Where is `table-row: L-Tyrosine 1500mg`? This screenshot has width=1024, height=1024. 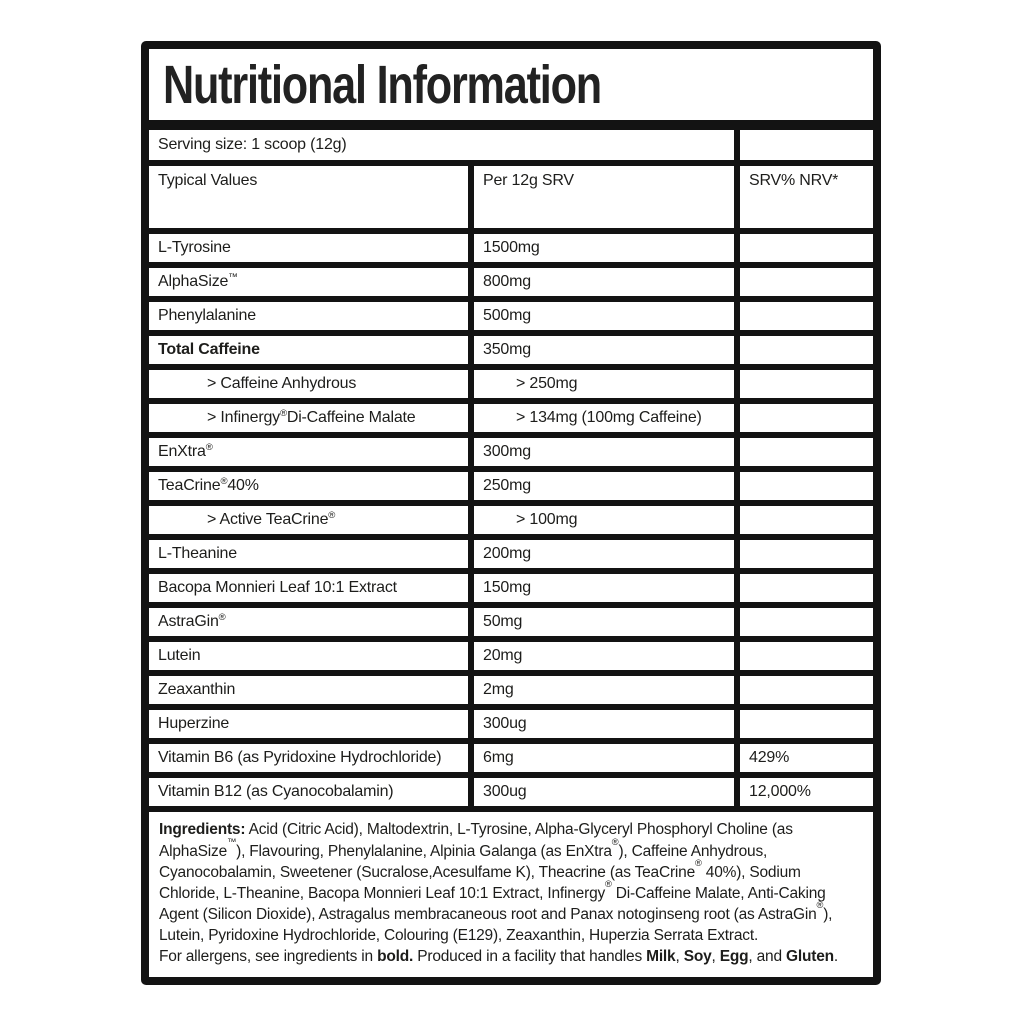 table-row: L-Tyrosine 1500mg is located at coordinates (511, 248).